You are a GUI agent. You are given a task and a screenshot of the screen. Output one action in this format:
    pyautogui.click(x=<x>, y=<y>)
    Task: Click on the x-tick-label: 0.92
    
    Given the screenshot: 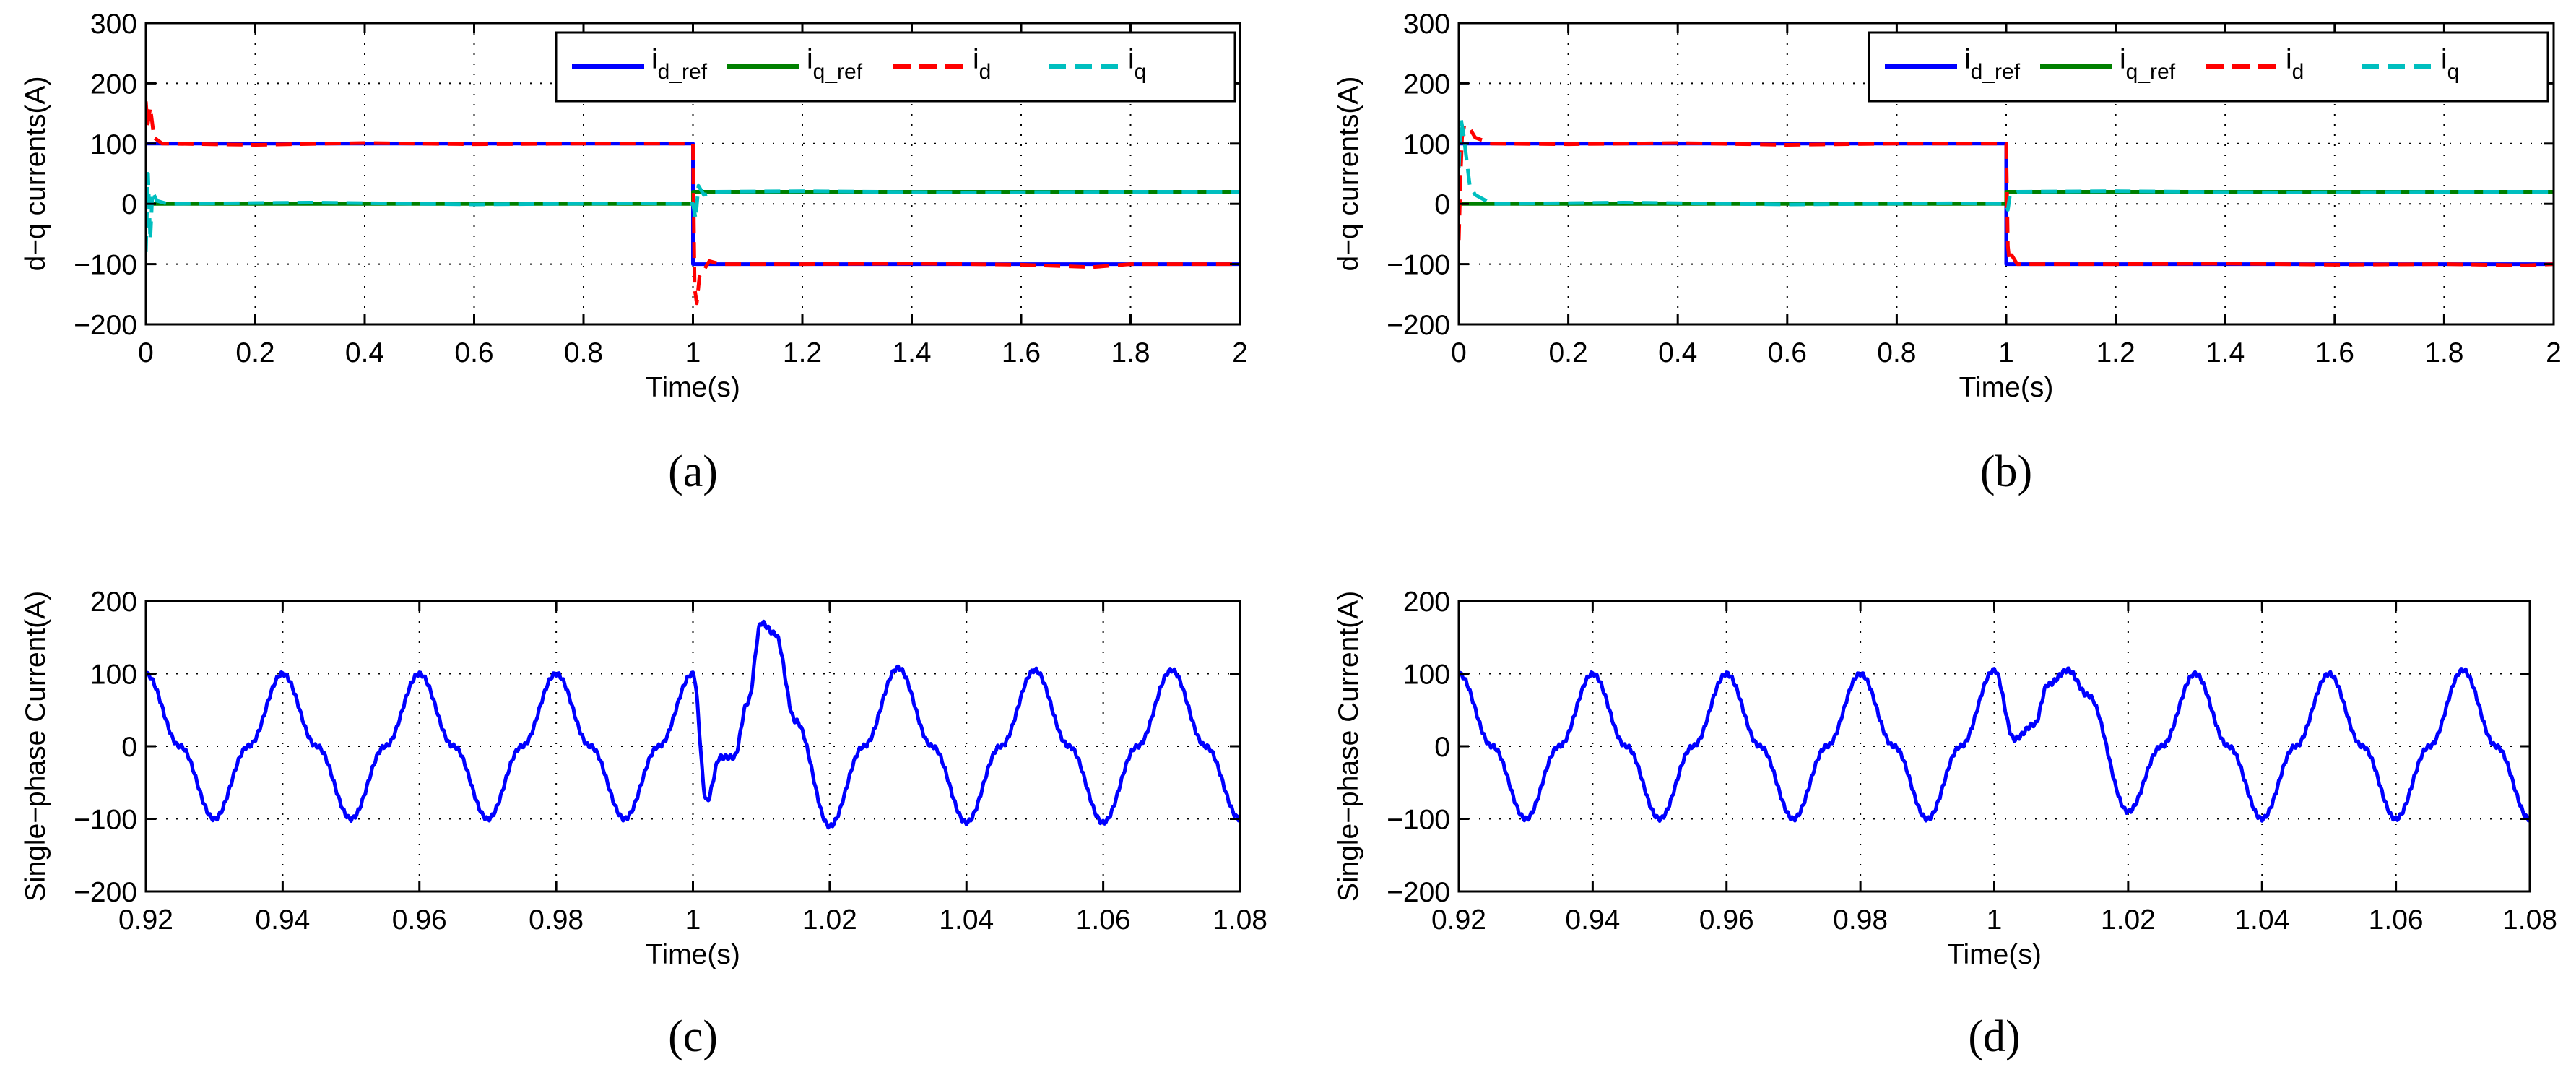 What is the action you would take?
    pyautogui.click(x=1458, y=920)
    